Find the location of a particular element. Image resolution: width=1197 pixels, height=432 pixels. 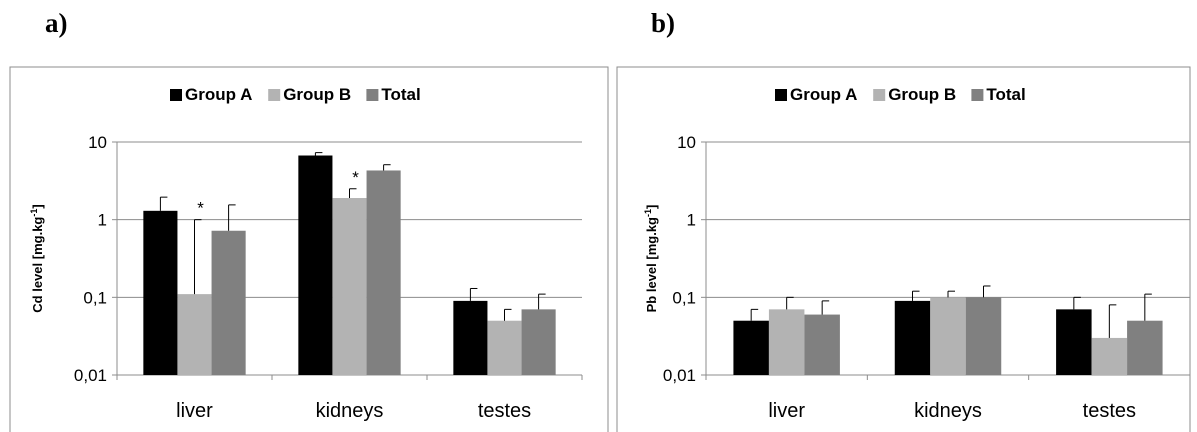

y-axis-label: Cd level [mg.kg-1] is located at coordinates (37, 258).